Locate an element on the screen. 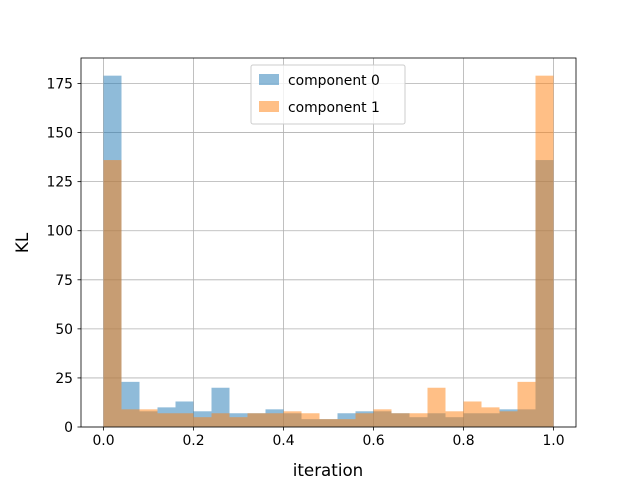 The width and height of the screenshot is (640, 480). x-axis-label: iteration is located at coordinates (328, 470).